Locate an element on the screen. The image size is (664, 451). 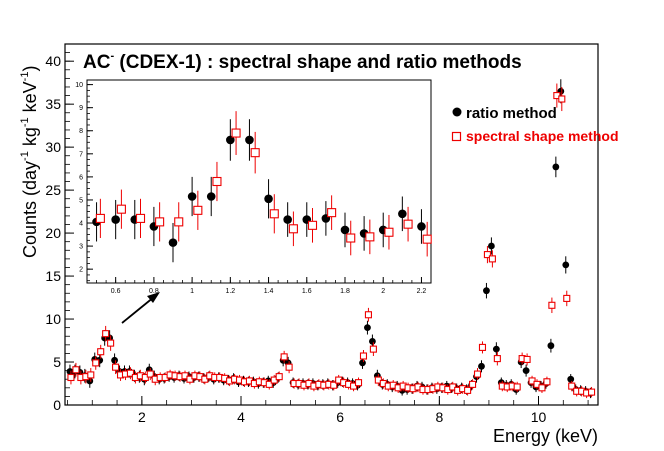
main-y-tick-label: 20 is located at coordinates (53, 233).